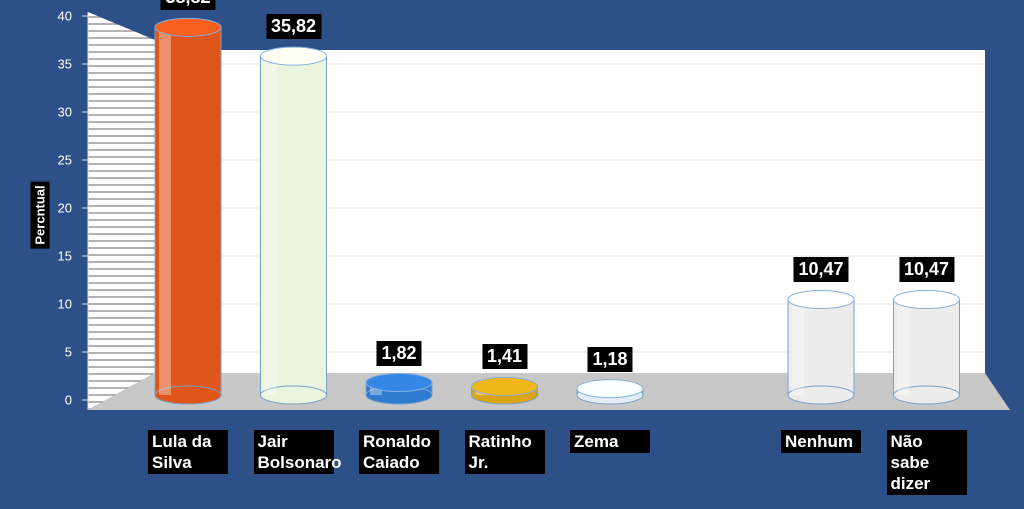  What do you see at coordinates (610, 441) in the screenshot?
I see `x-tick-label: Zema` at bounding box center [610, 441].